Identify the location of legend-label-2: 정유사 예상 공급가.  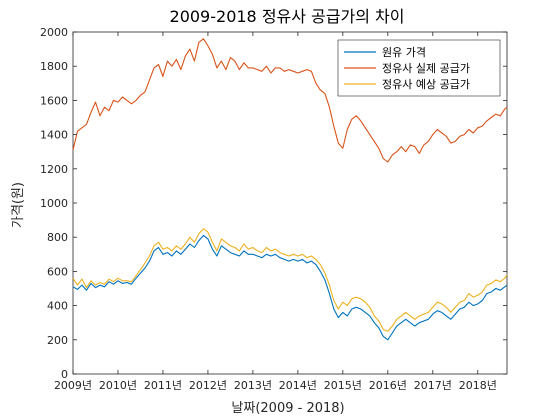
(426, 84).